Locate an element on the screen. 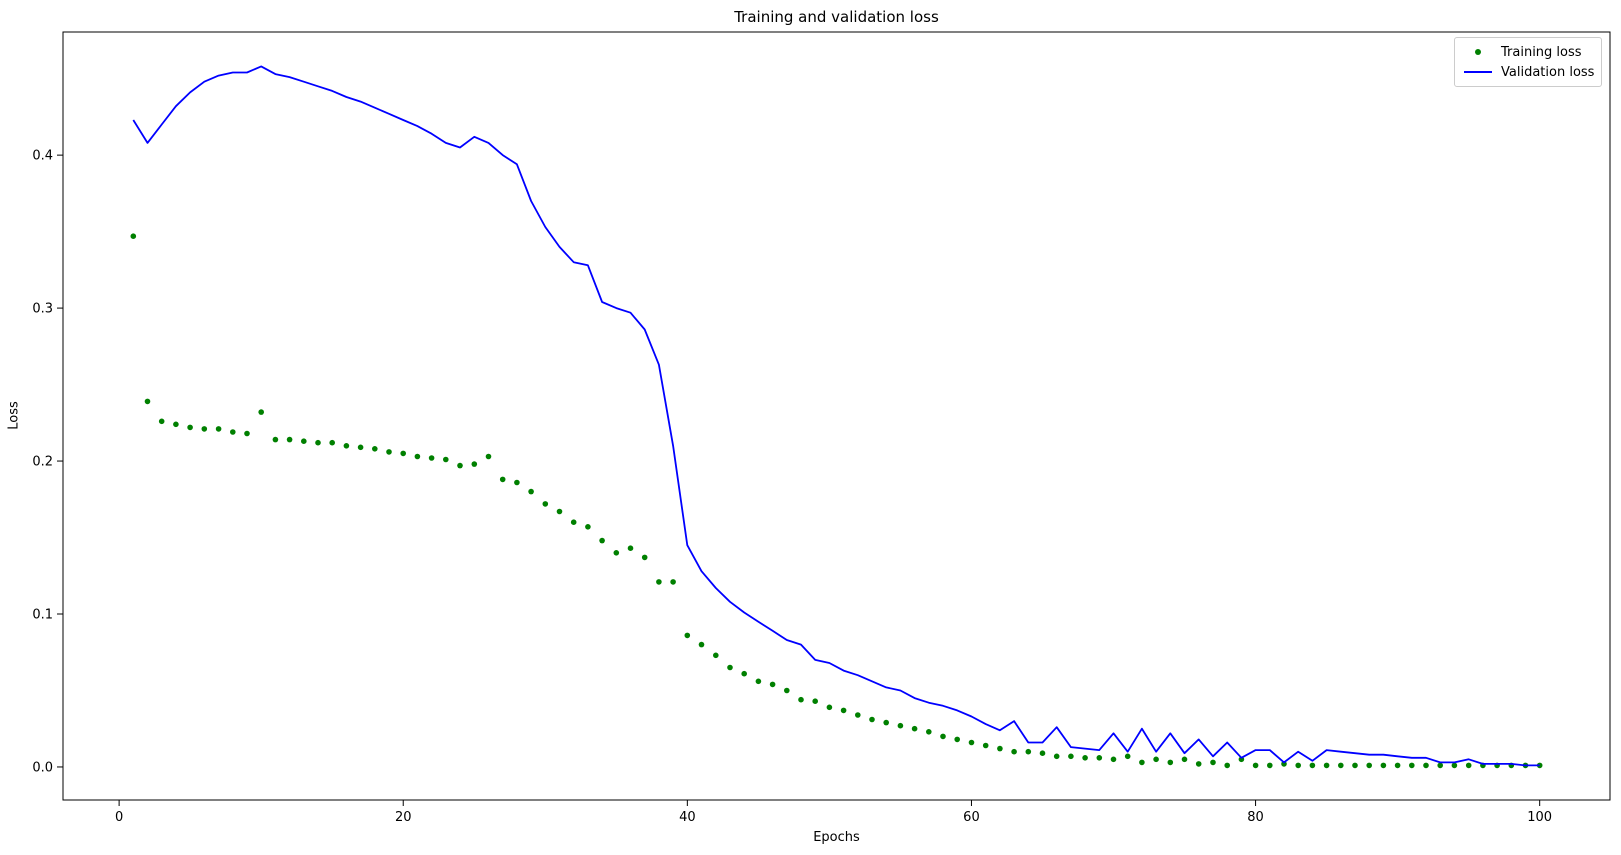 This screenshot has width=1621, height=855. y-tick-label: 0.3 is located at coordinates (42, 309).